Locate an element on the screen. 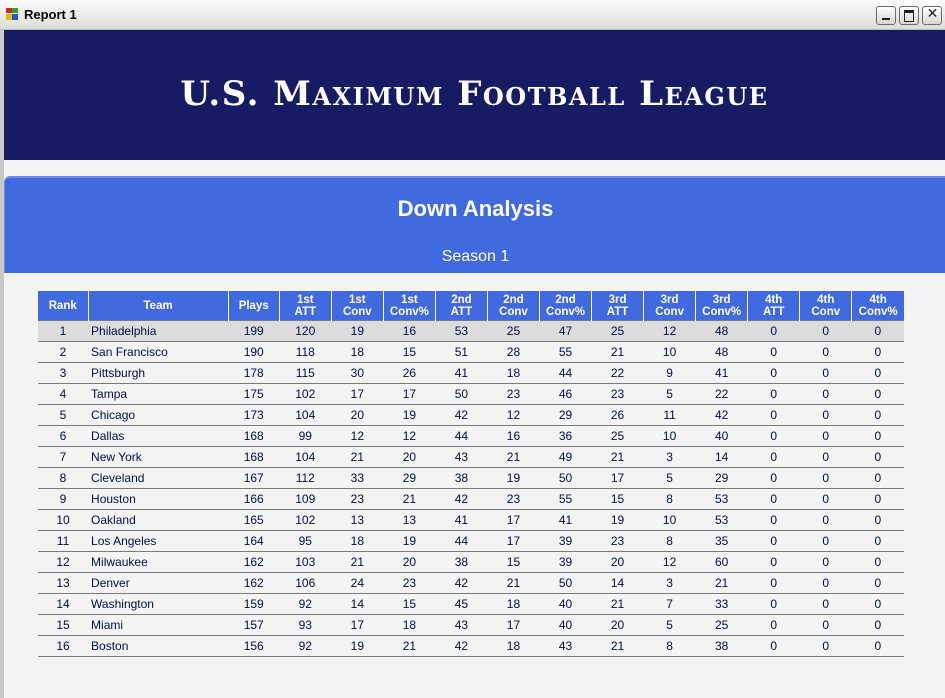 This screenshot has width=945, height=698. column-header: 2nd ATT is located at coordinates (461, 306).